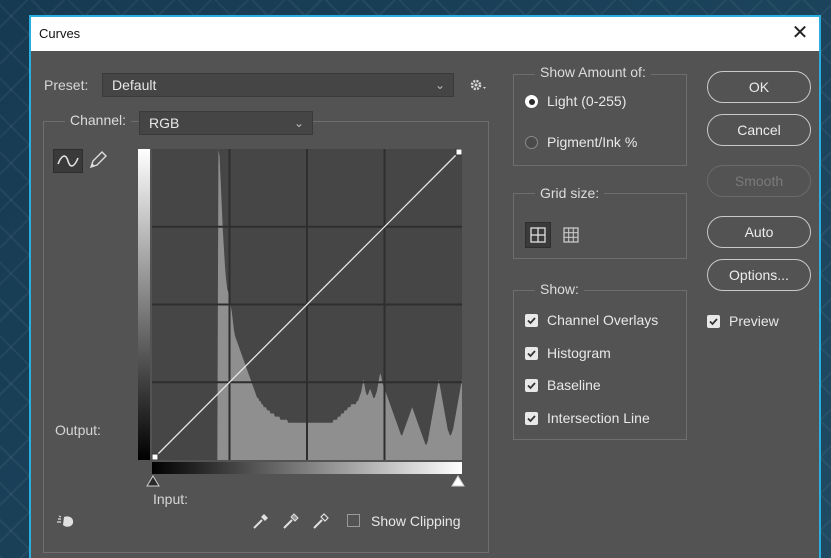 This screenshot has width=831, height=558. I want to click on input-label: Input:, so click(171, 499).